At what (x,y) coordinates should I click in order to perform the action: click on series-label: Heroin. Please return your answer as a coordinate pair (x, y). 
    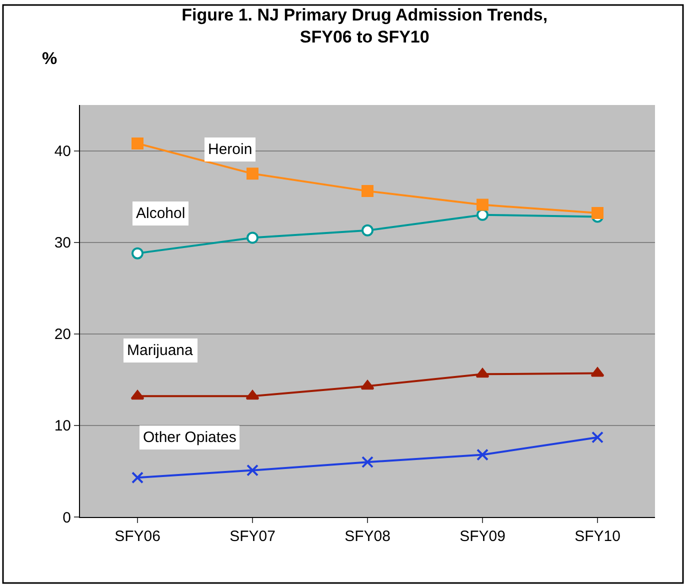
    Looking at the image, I should click on (230, 149).